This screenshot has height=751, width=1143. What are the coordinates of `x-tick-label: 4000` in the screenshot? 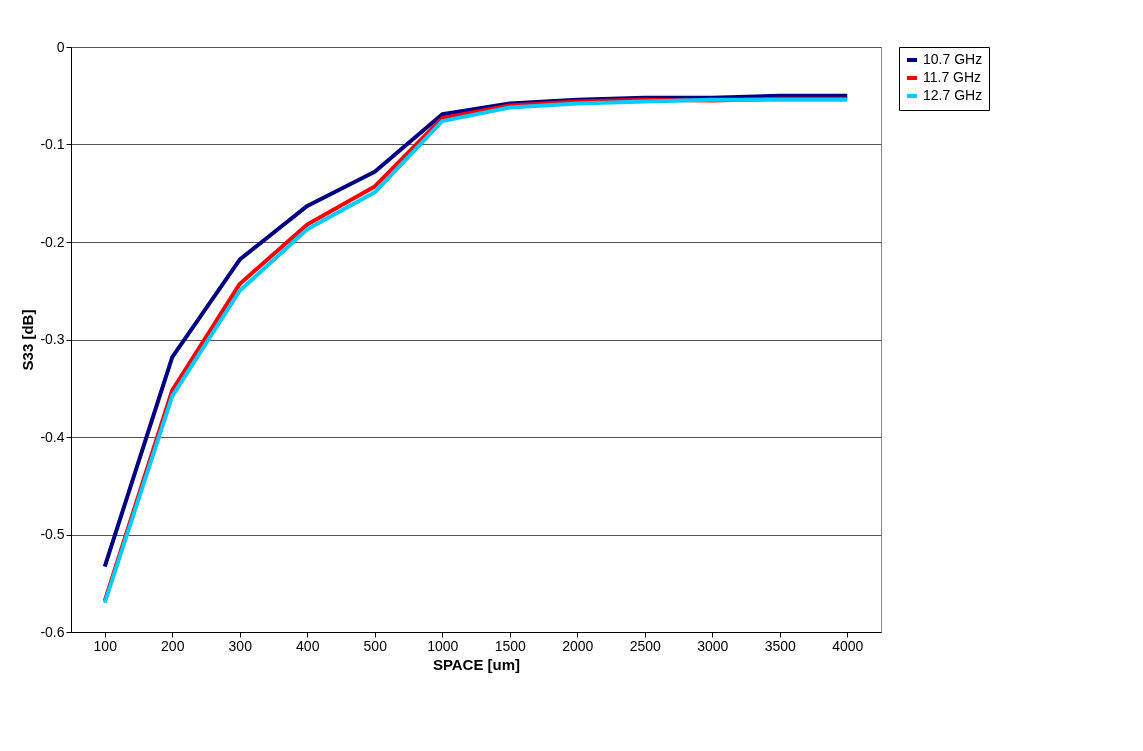 It's located at (848, 645).